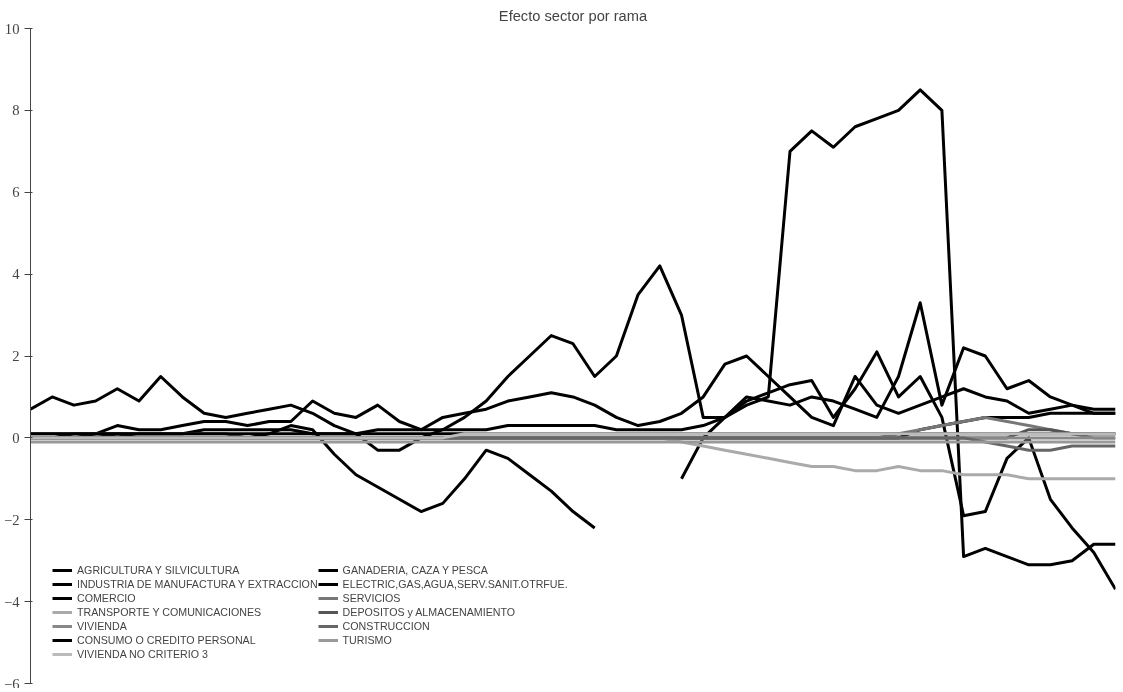 This screenshot has height=692, width=1123. Describe the element at coordinates (455, 584) in the screenshot. I see `legend-label: ELECTRIC,GAS,AGUA,SERV.SANIT.OTRFUE.` at that location.